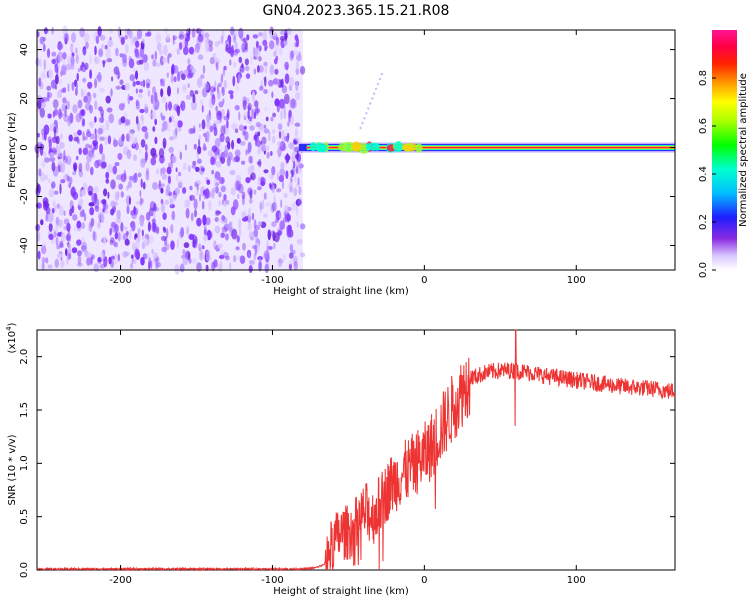 The image size is (750, 600). What do you see at coordinates (12, 342) in the screenshot?
I see `snr-exponent-base: (x10` at bounding box center [12, 342].